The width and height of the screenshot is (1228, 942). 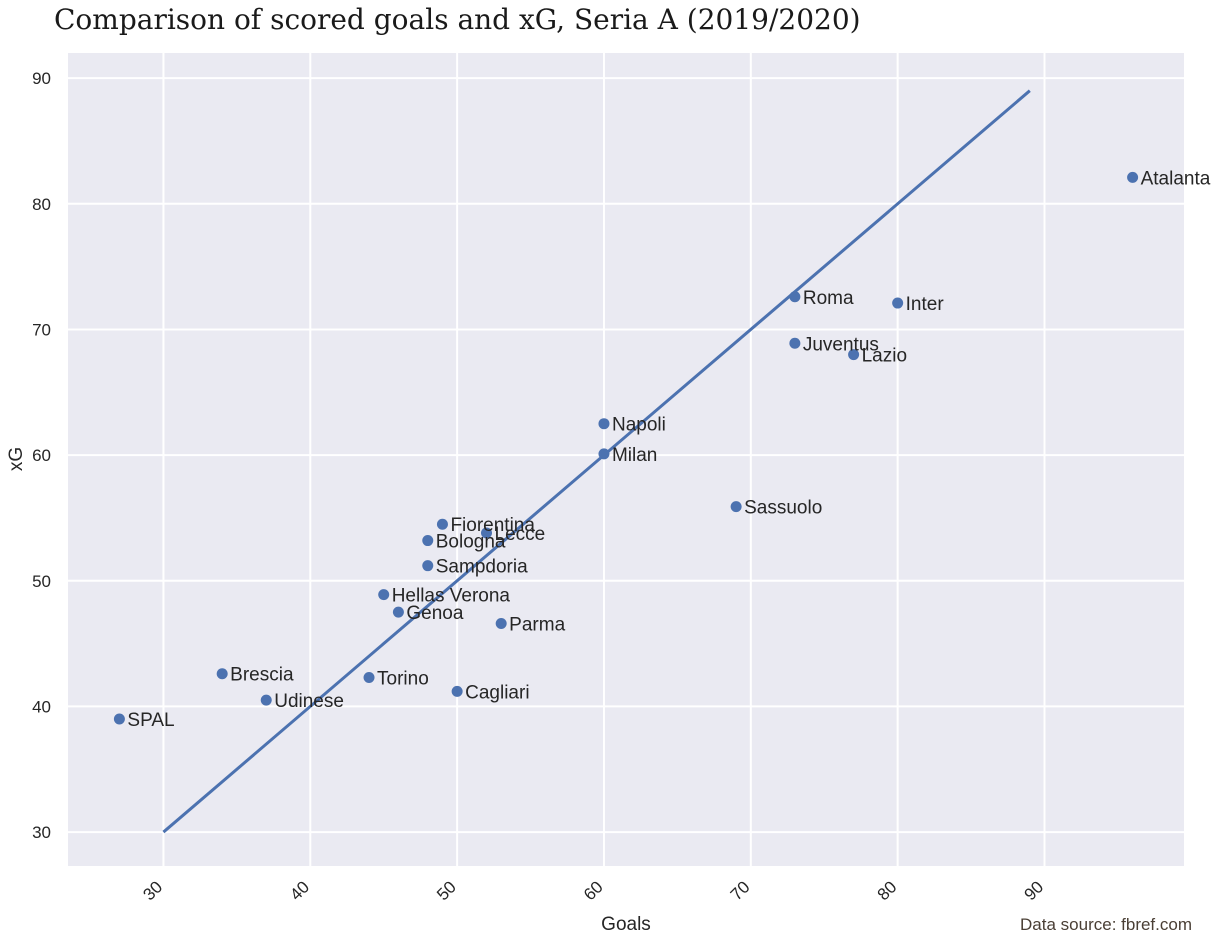 I want to click on x-tick-label: 30, so click(x=152, y=890).